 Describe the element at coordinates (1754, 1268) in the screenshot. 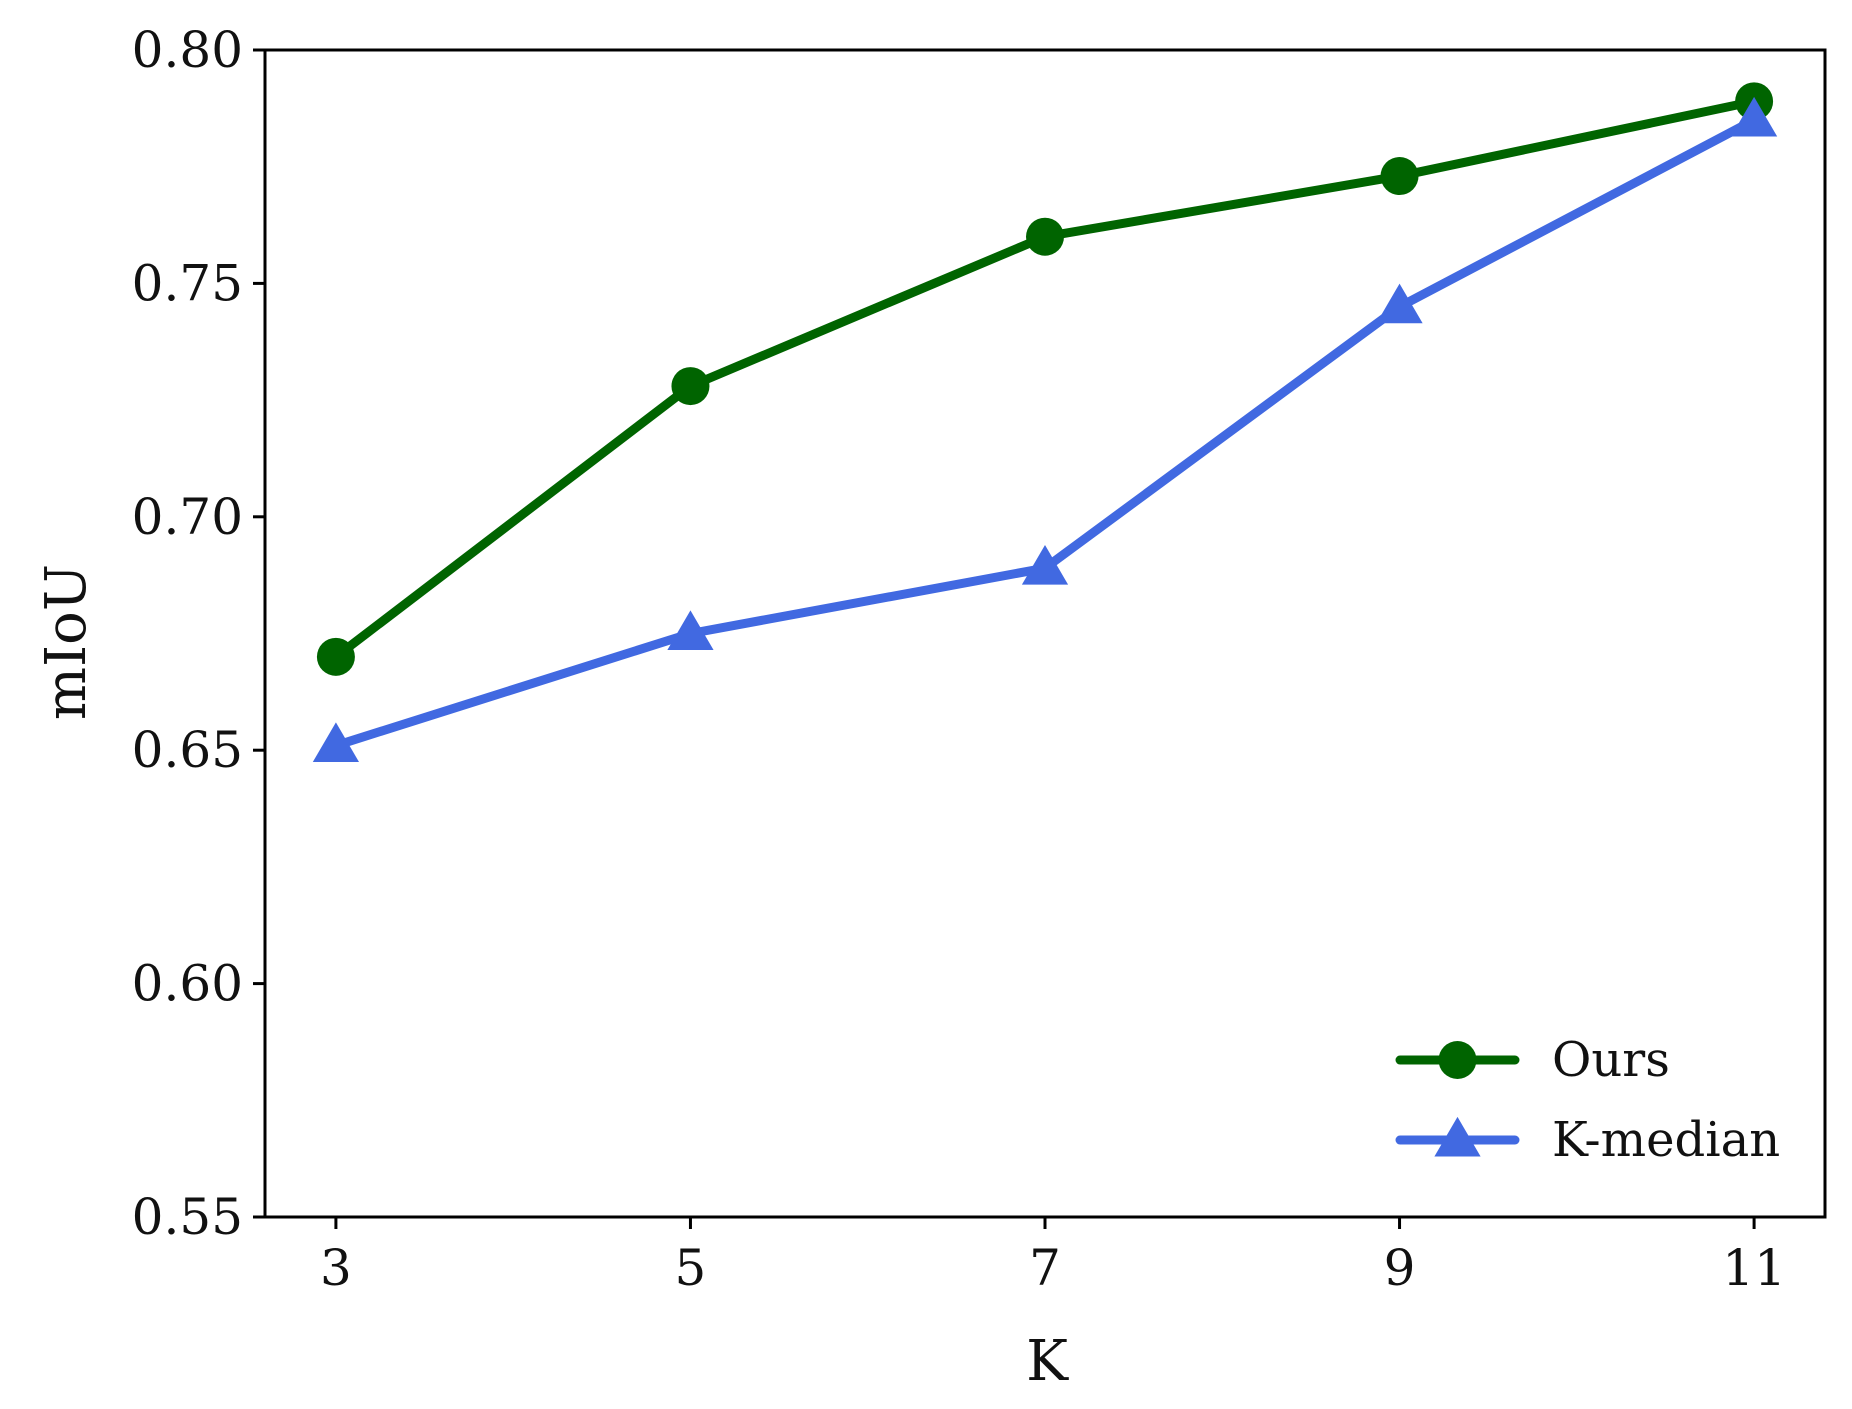

I see `x-tick-label: 11` at that location.